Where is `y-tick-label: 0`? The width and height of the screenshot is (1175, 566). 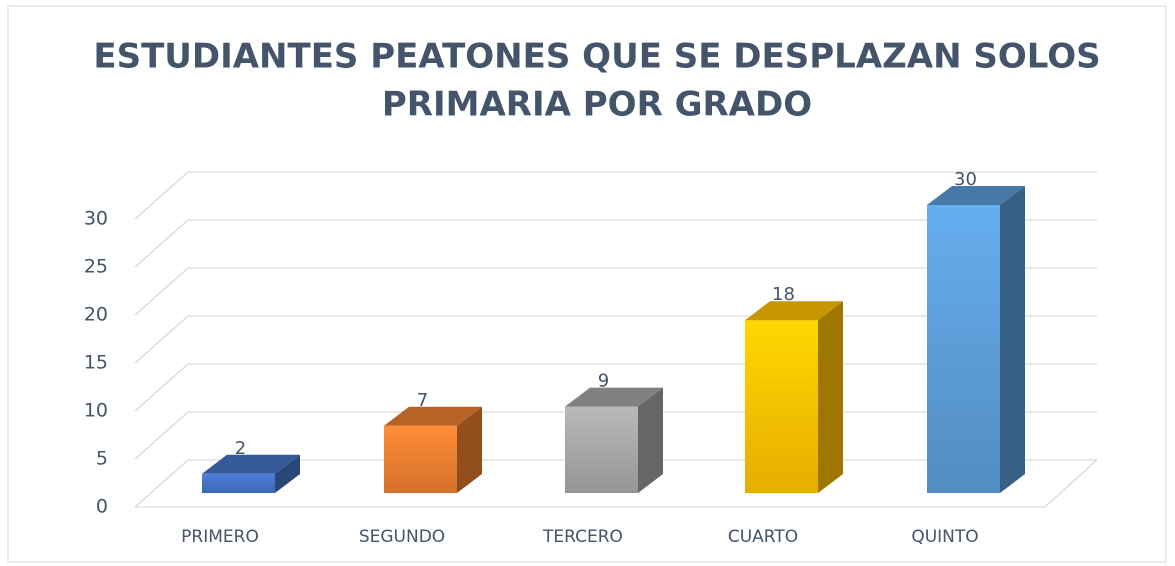
y-tick-label: 0 is located at coordinates (102, 507).